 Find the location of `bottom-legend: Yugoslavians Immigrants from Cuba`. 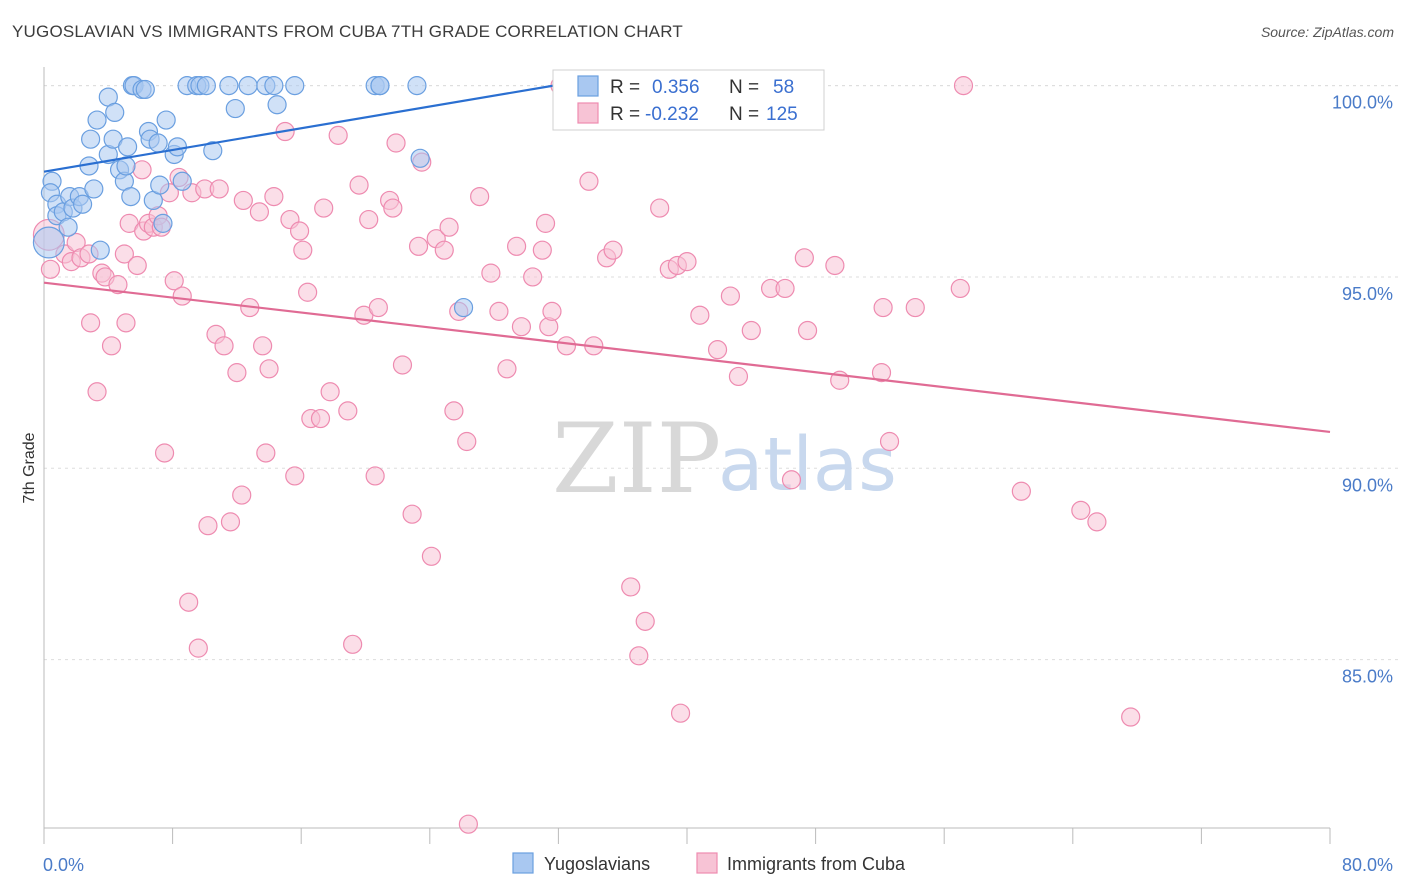

bottom-legend: Yugoslavians Immigrants from Cuba is located at coordinates (709, 863).